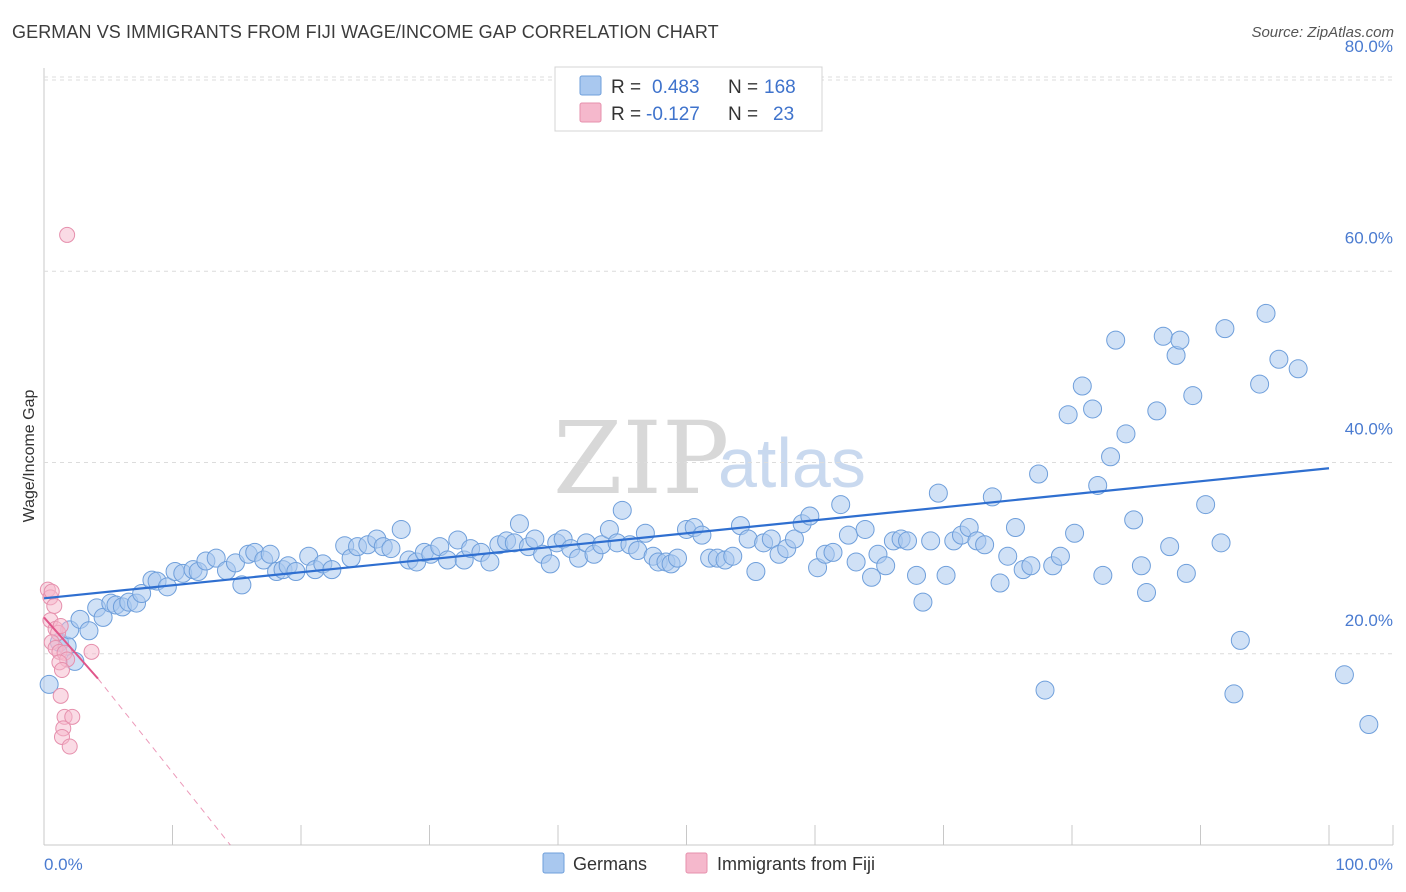  Describe the element at coordinates (29, 456) in the screenshot. I see `y-axis-label: Wage/Income Gap` at that location.